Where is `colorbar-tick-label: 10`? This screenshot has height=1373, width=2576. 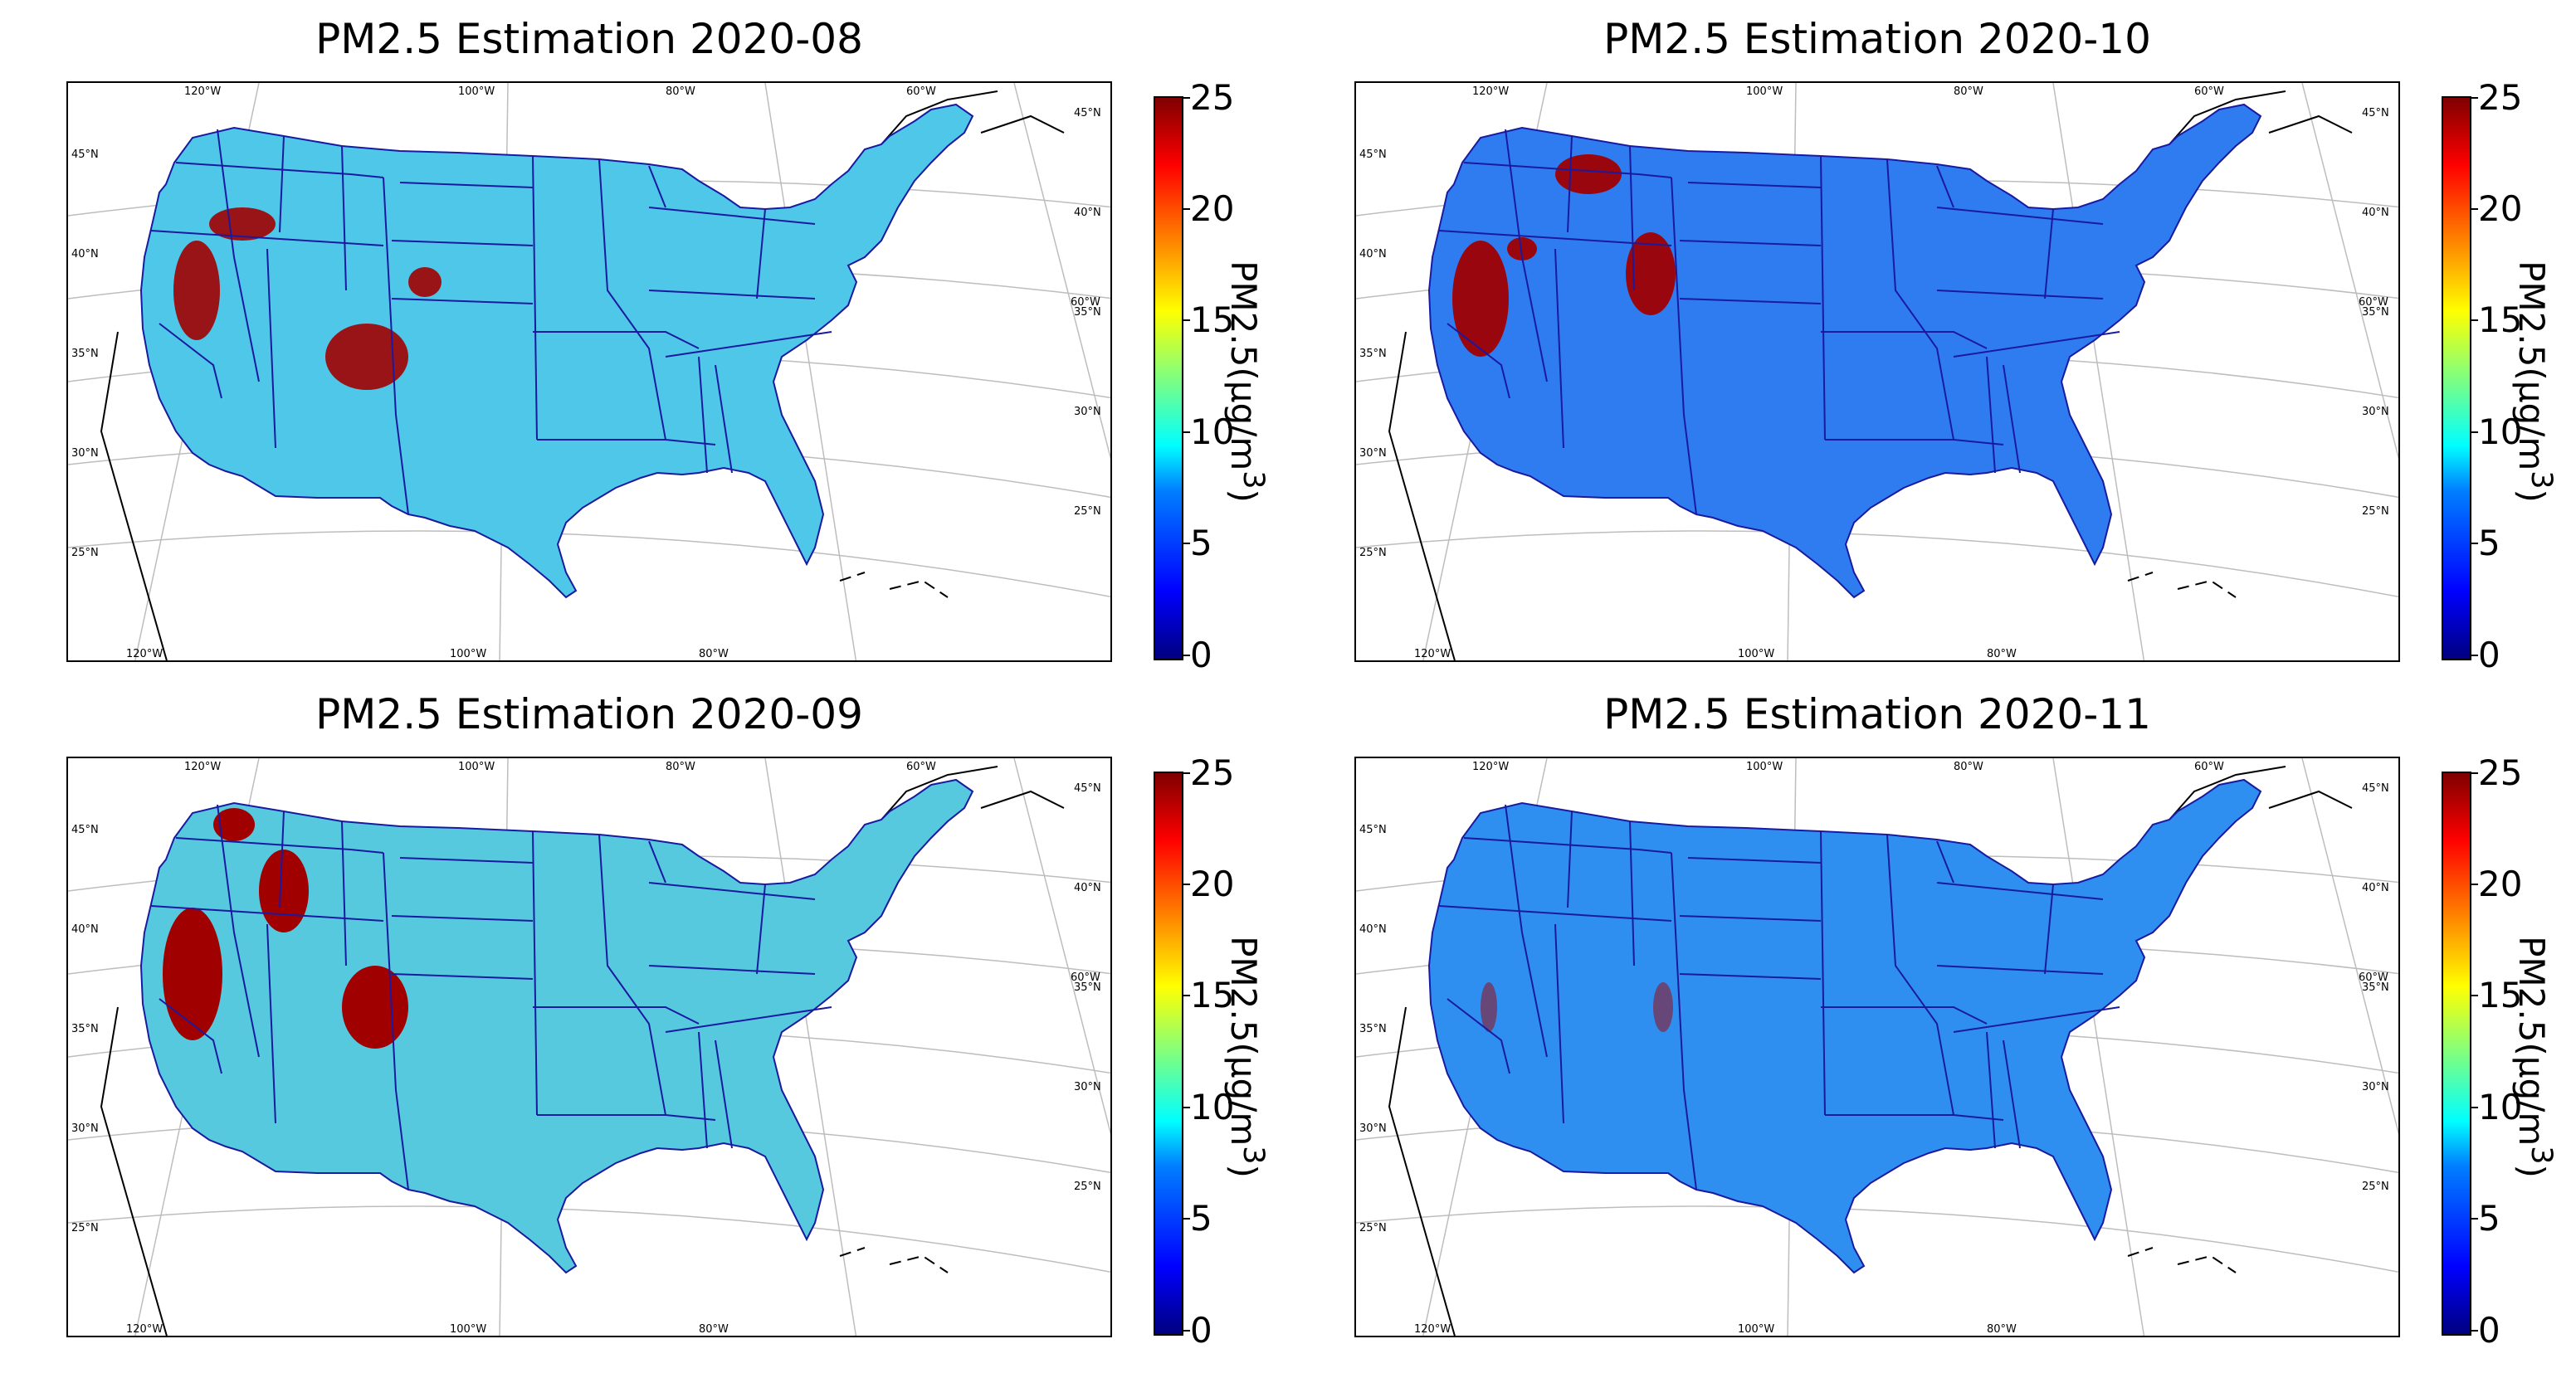
colorbar-tick-label: 10 is located at coordinates (2501, 431).